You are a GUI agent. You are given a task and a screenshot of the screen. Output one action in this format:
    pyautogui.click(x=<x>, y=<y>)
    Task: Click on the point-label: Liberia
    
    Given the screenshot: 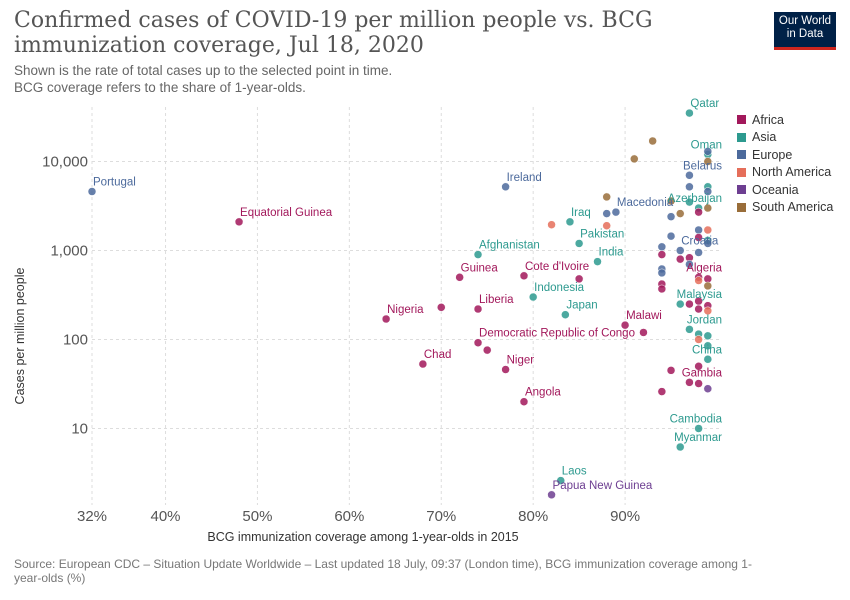 What is the action you would take?
    pyautogui.click(x=496, y=300)
    